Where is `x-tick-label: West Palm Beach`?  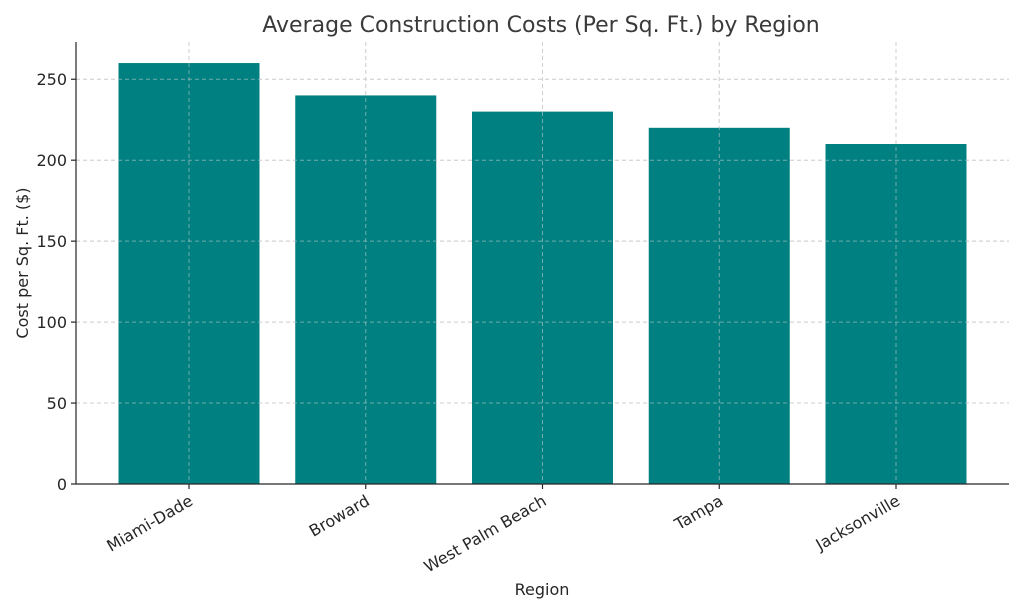
x-tick-label: West Palm Beach is located at coordinates (485, 533).